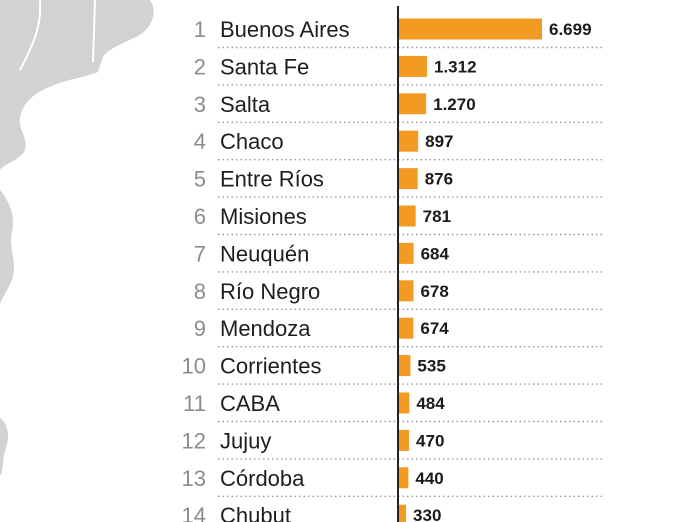 This screenshot has height=522, width=696. What do you see at coordinates (434, 328) in the screenshot?
I see `value-label: 674` at bounding box center [434, 328].